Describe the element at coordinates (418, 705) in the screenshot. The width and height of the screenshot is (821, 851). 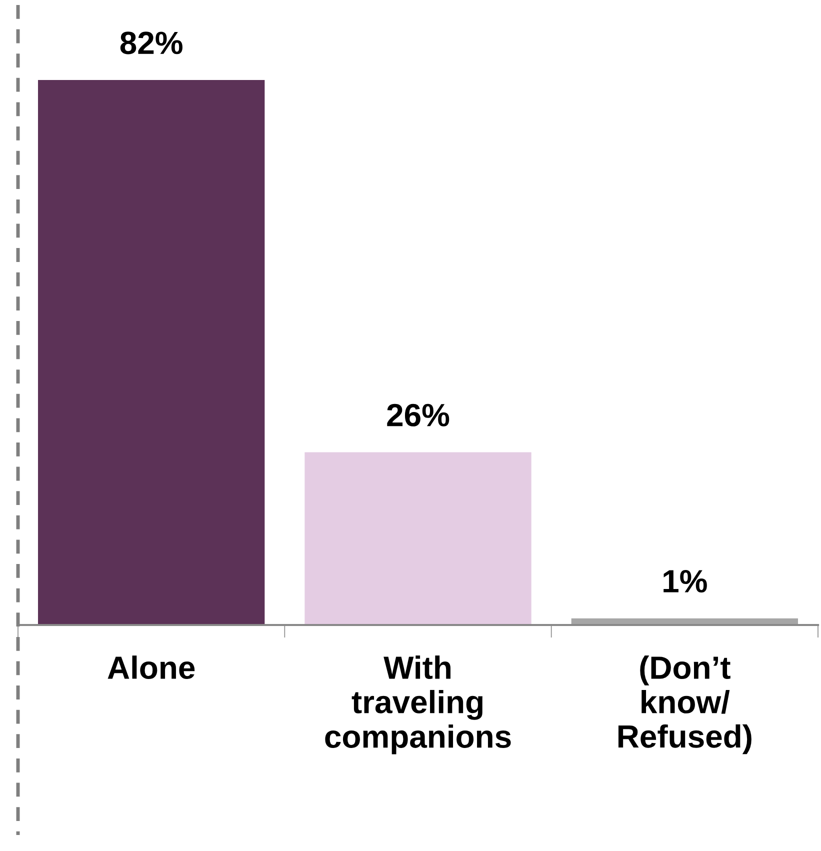
I see `x-tick-label: With traveling companions` at that location.